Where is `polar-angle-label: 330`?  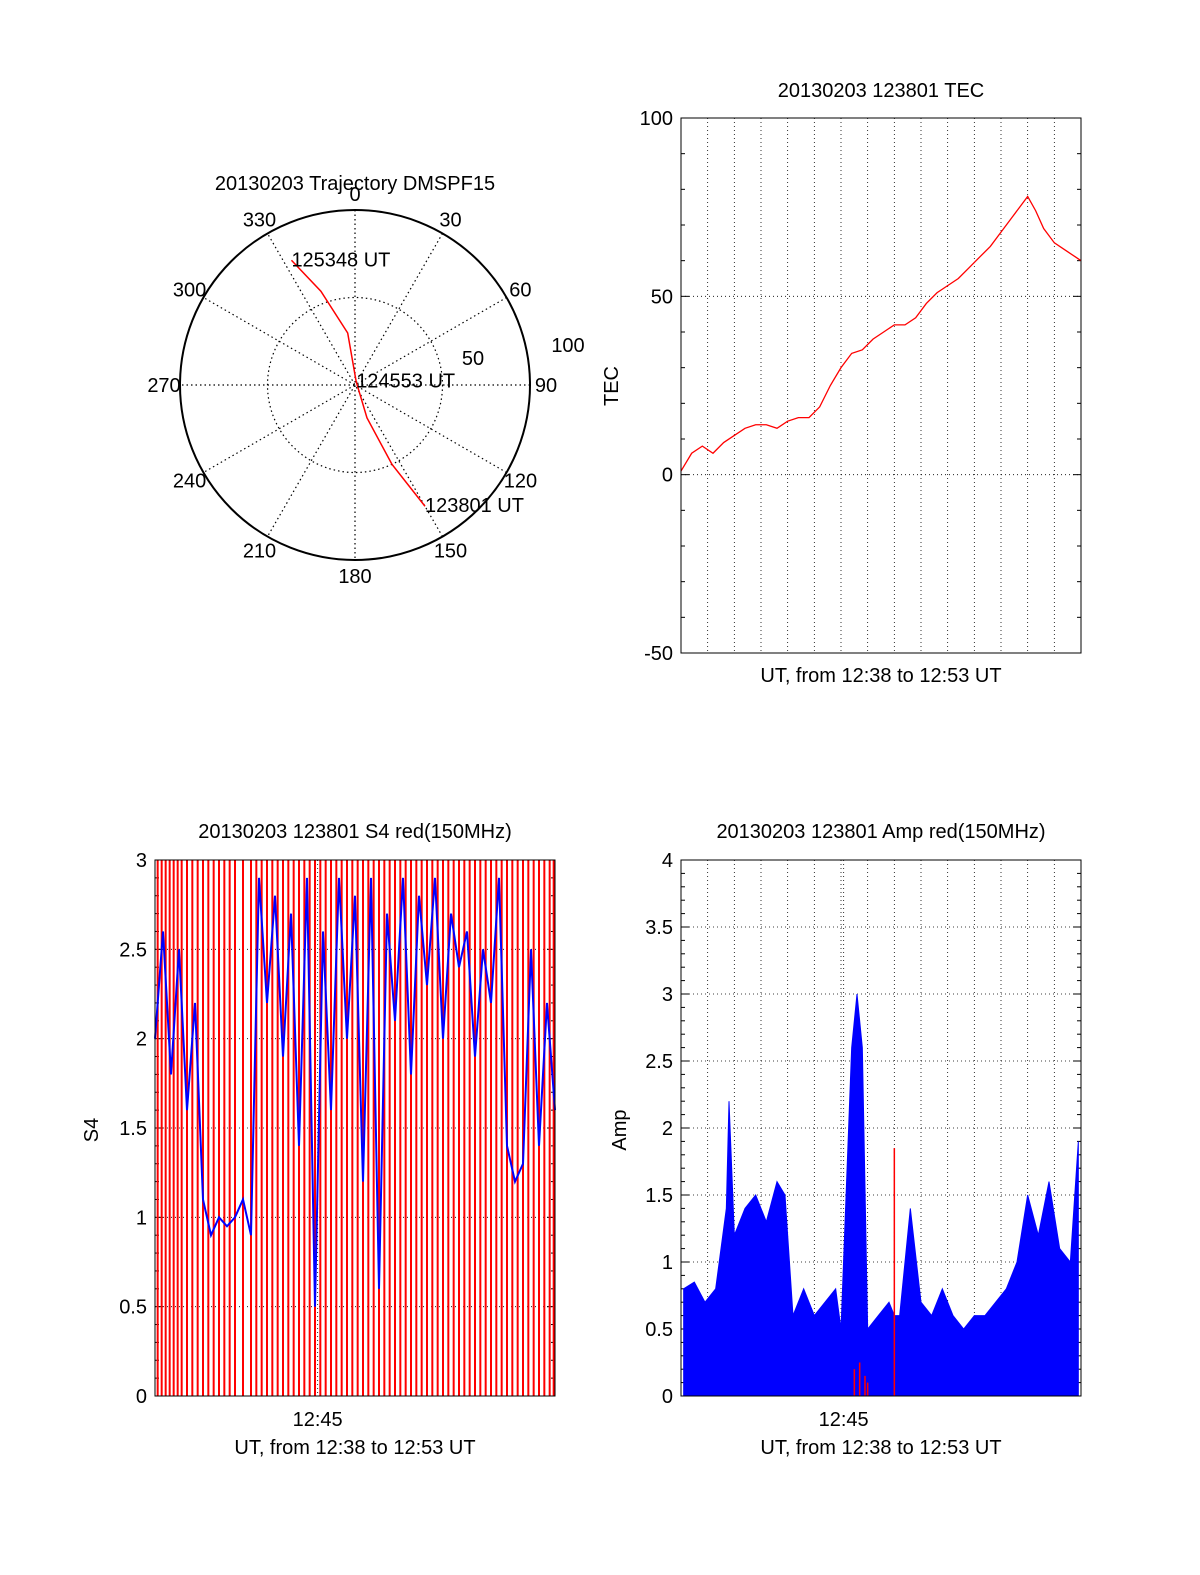
polar-angle-label: 330 is located at coordinates (259, 221).